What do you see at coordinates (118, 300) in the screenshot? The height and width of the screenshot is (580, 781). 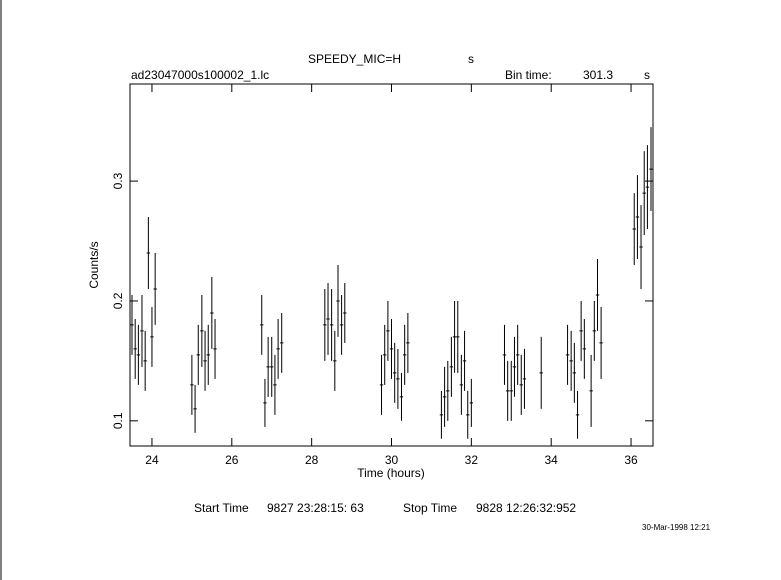 I see `y-tick-label: 0.2` at bounding box center [118, 300].